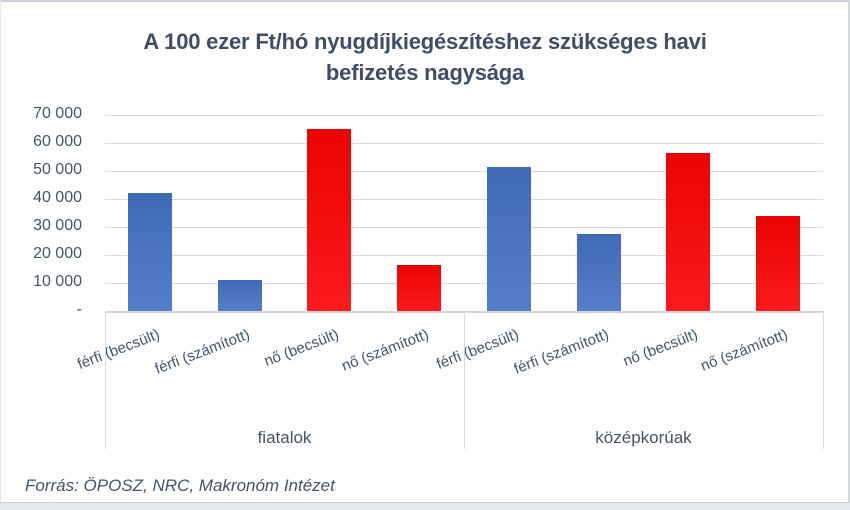 Image resolution: width=850 pixels, height=510 pixels. I want to click on x-category-label: férfi (becsült), so click(478, 349).